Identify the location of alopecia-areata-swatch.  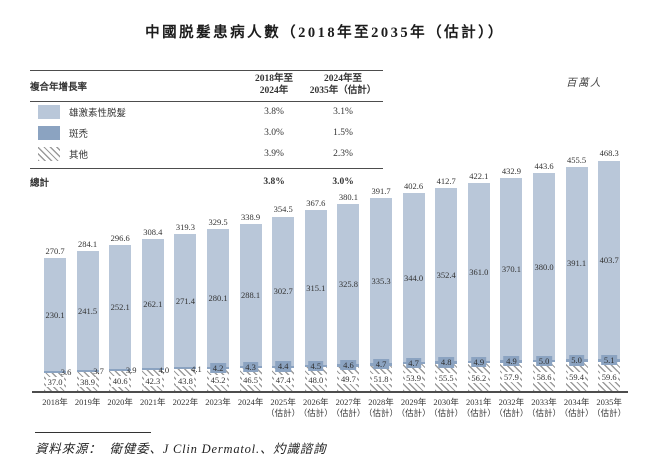
(49, 133).